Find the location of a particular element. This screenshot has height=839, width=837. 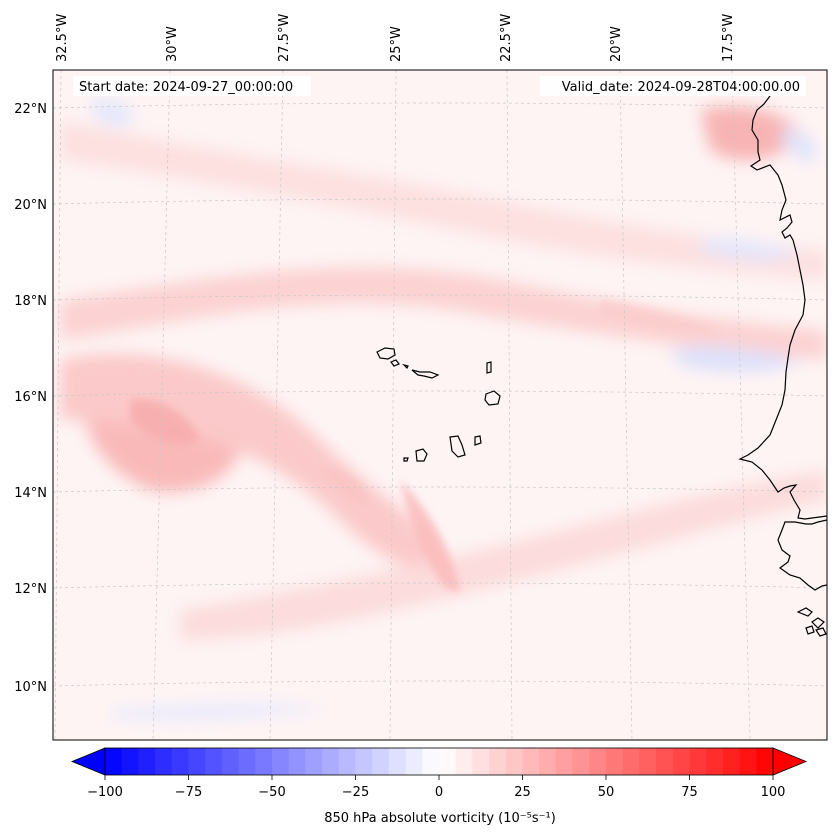

island-sao-vicente is located at coordinates (395, 363).